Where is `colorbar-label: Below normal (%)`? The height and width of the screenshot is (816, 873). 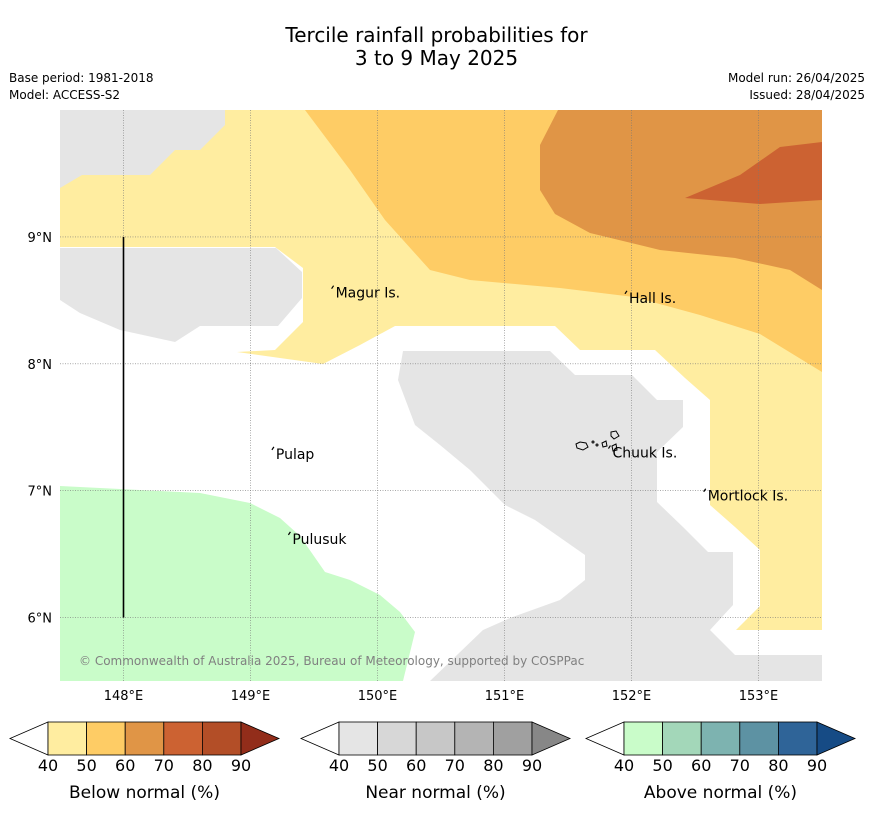
colorbar-label: Below normal (%) is located at coordinates (144, 793).